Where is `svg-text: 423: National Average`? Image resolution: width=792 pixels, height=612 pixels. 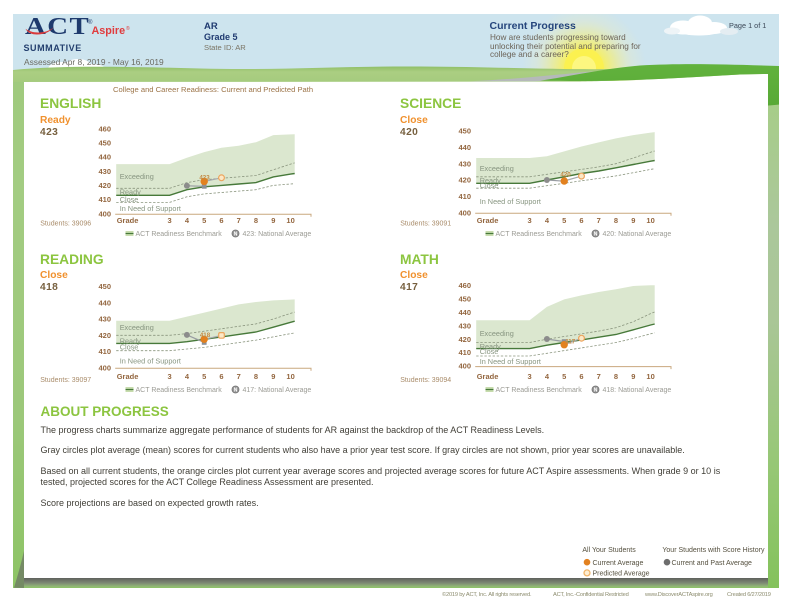
svg-text: 423: National Average is located at coordinates (277, 234).